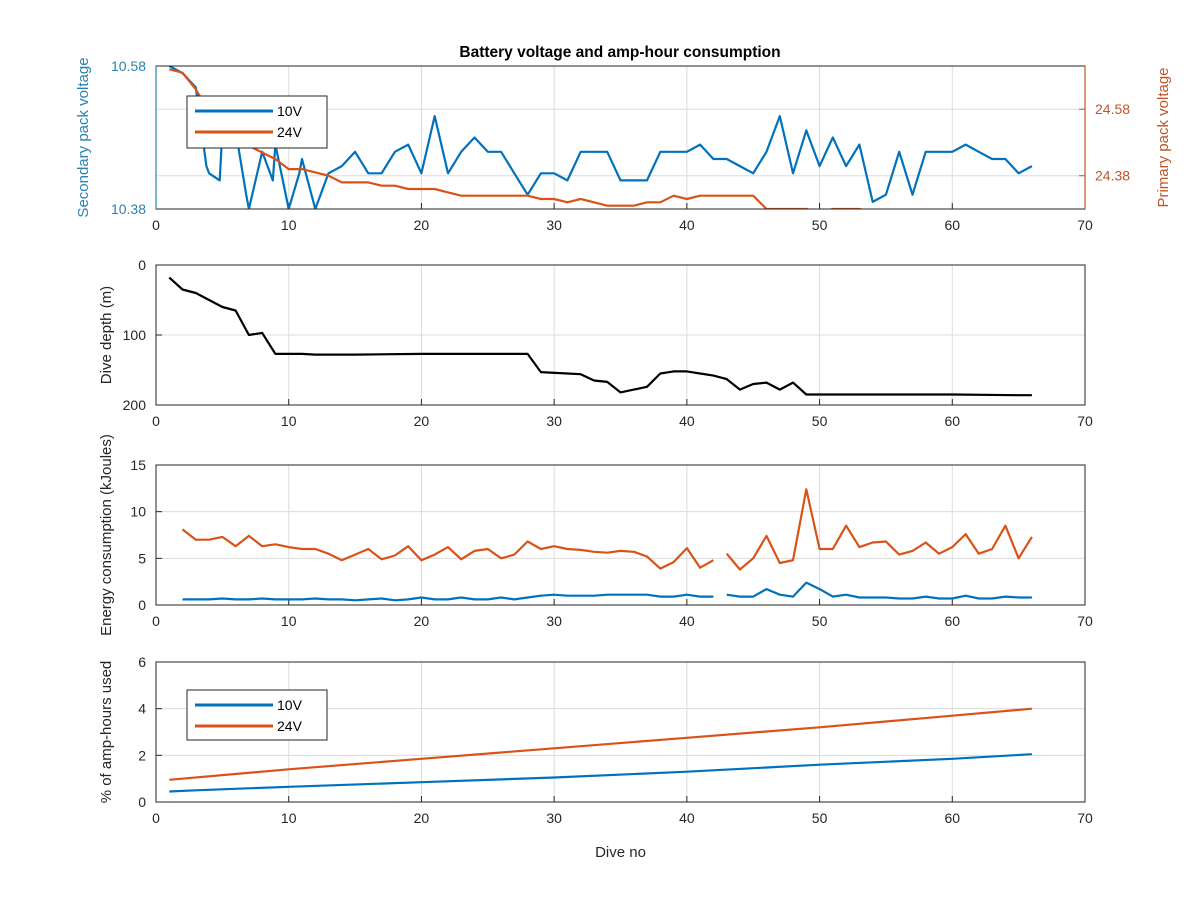 The image size is (1200, 905). Describe the element at coordinates (422, 621) in the screenshot. I see `energy-xtick-label: 20` at that location.